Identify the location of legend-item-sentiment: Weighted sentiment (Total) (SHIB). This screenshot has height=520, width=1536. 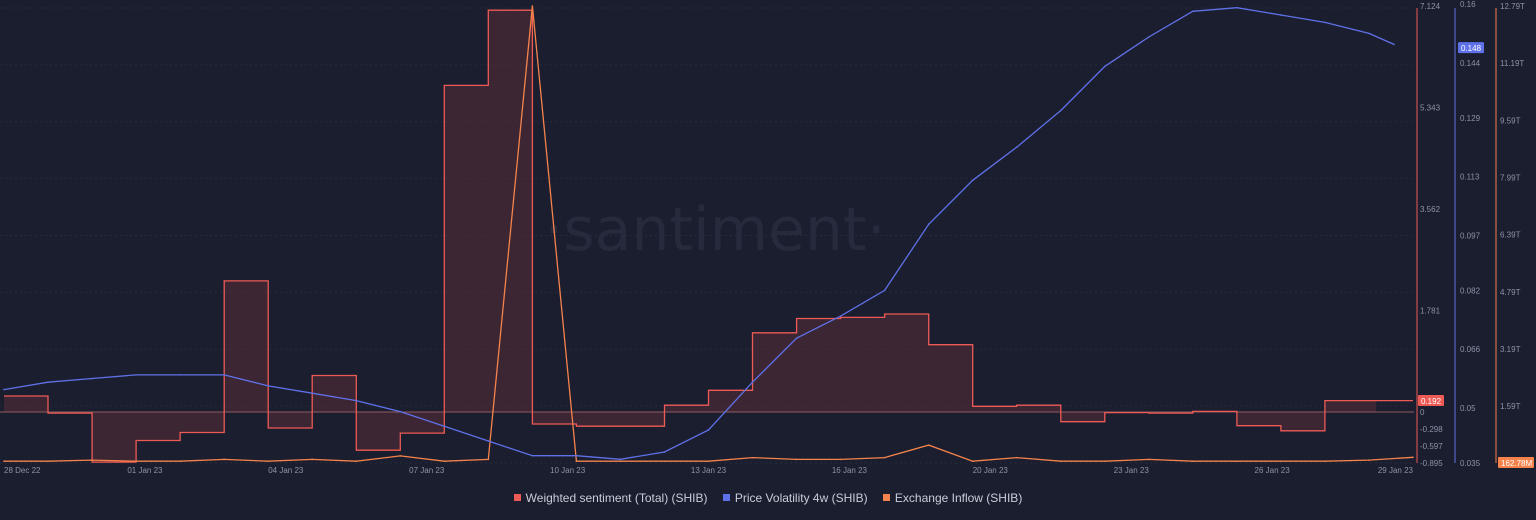
(610, 497).